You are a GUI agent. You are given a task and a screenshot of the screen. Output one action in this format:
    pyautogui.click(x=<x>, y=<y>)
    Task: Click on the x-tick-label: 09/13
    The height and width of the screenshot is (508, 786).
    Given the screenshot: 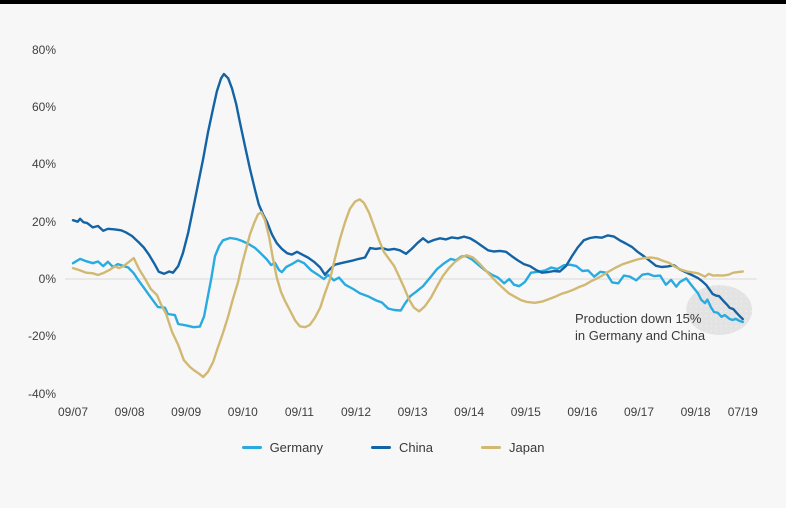 What is the action you would take?
    pyautogui.click(x=412, y=412)
    